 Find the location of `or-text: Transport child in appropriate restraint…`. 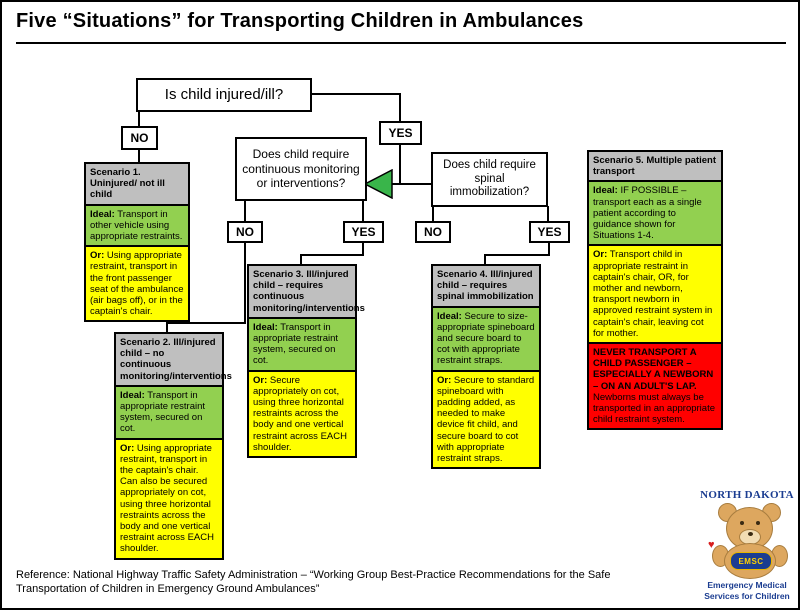

or-text: Transport child in appropriate restraint… is located at coordinates (653, 294).